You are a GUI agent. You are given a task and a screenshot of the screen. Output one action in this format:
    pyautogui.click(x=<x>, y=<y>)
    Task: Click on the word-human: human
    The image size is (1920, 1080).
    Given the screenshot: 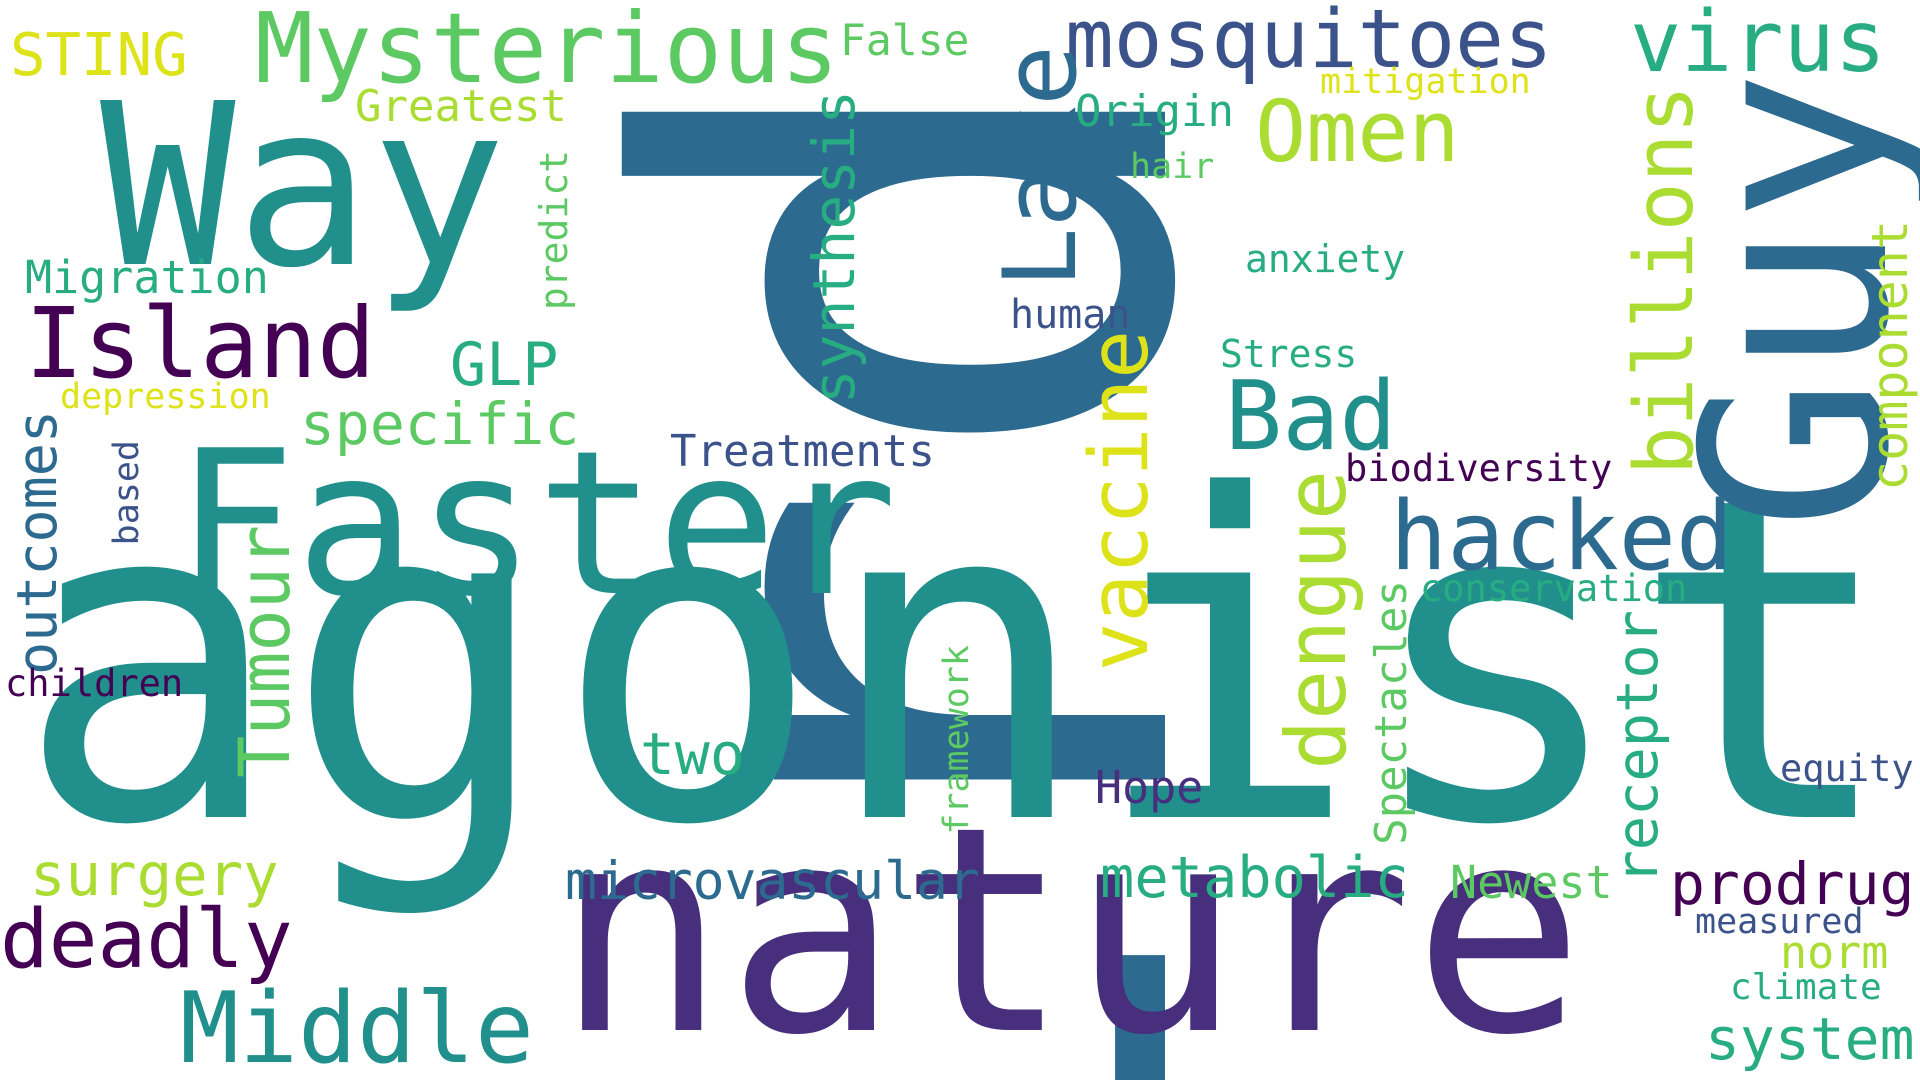 What is the action you would take?
    pyautogui.click(x=1070, y=315)
    